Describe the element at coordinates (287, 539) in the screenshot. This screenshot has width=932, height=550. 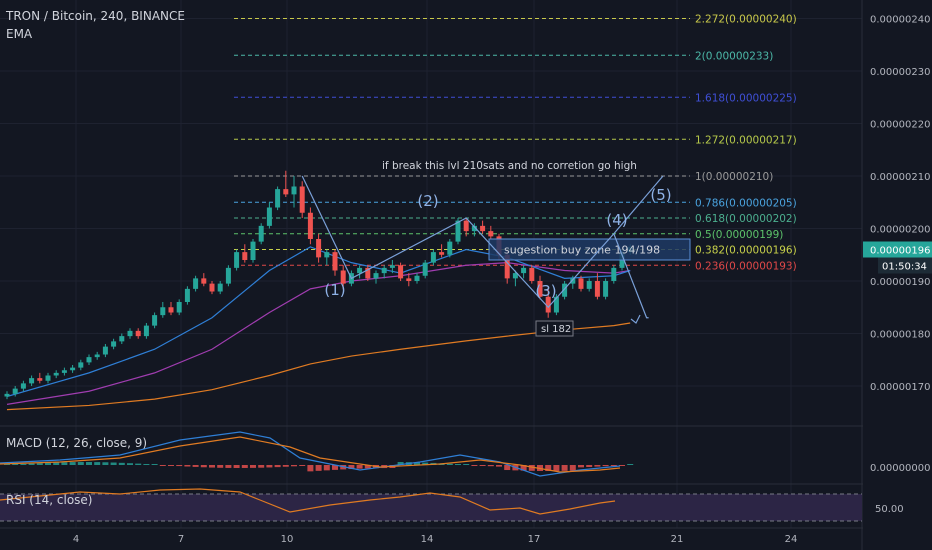
I see `x-tick-2: 10` at that location.